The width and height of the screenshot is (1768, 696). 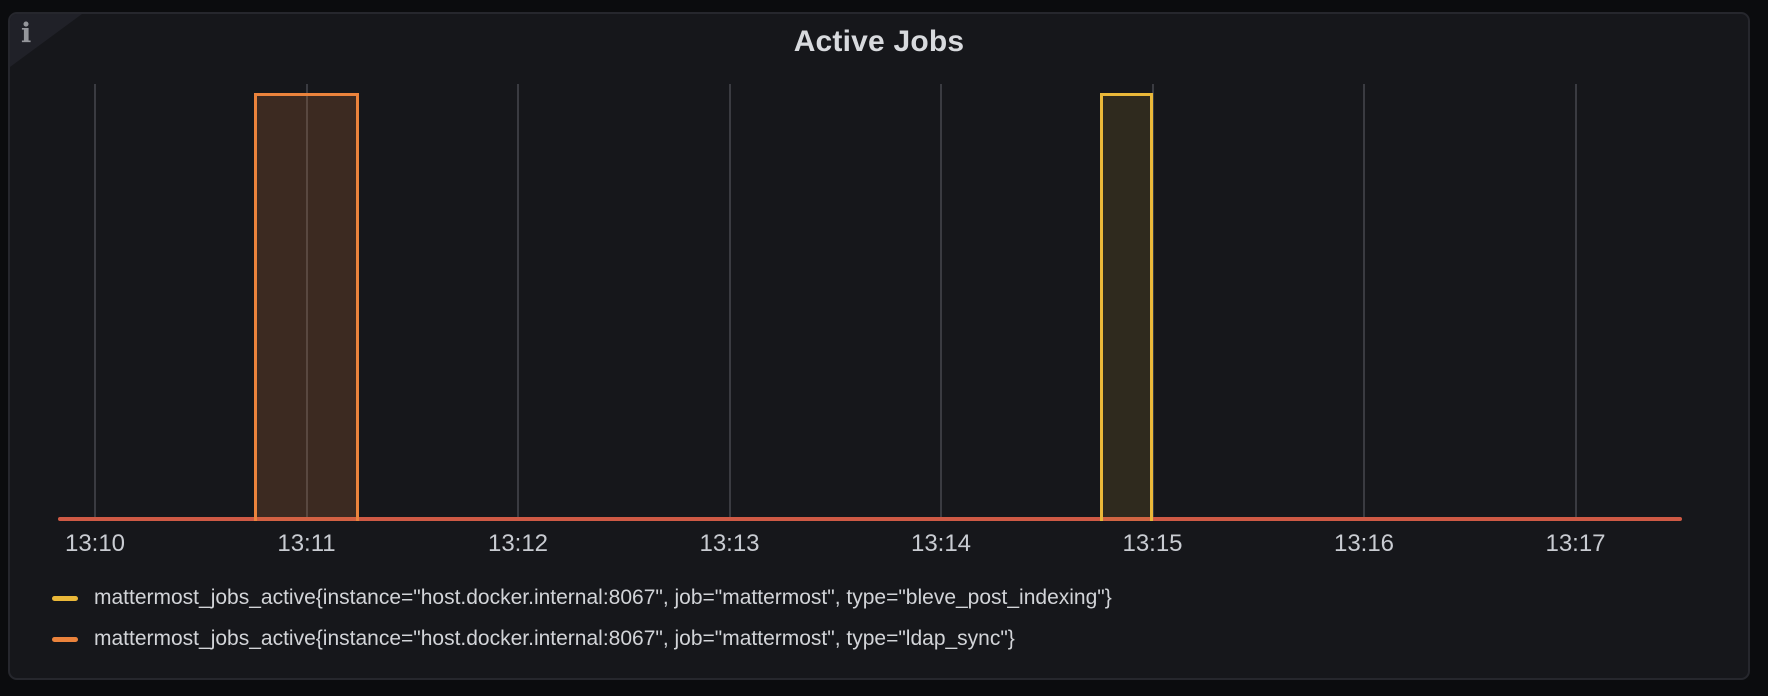 I want to click on x-axis-tick-label: 13:10, so click(x=95, y=543).